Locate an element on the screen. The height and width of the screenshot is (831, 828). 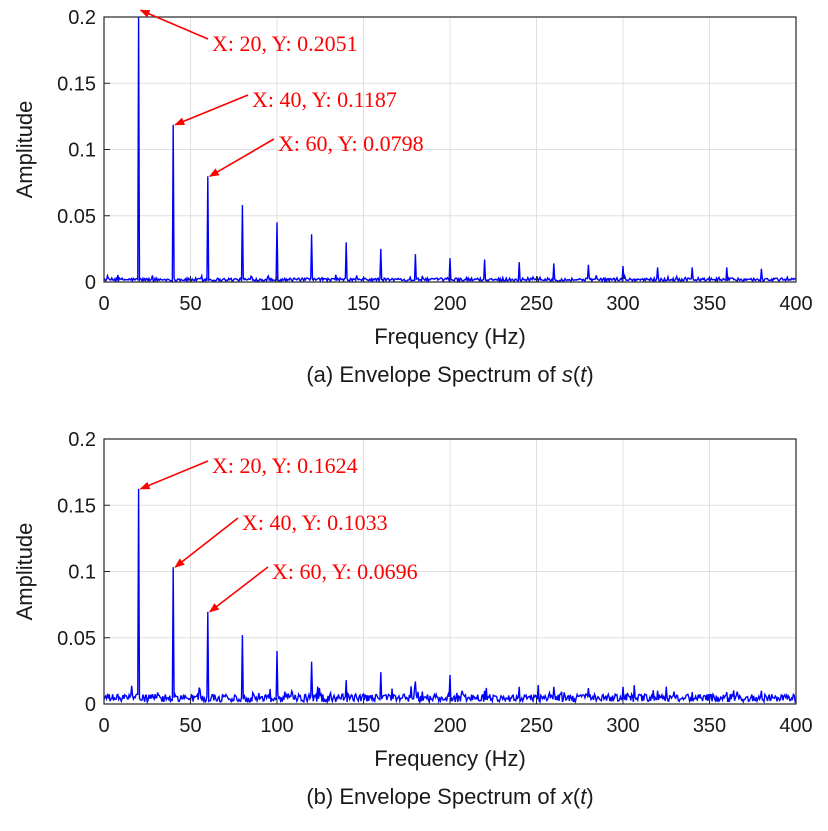
panel-caption: (a) Envelope Spectrum of s(t) is located at coordinates (449, 374).